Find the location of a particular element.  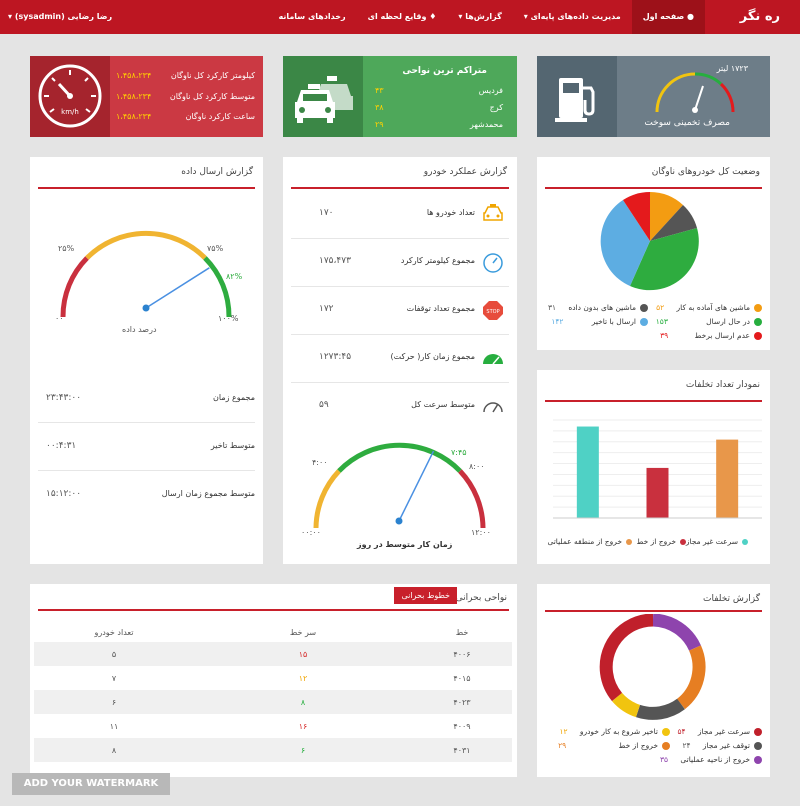

head-cell: ۱۲ is located at coordinates (303, 678).